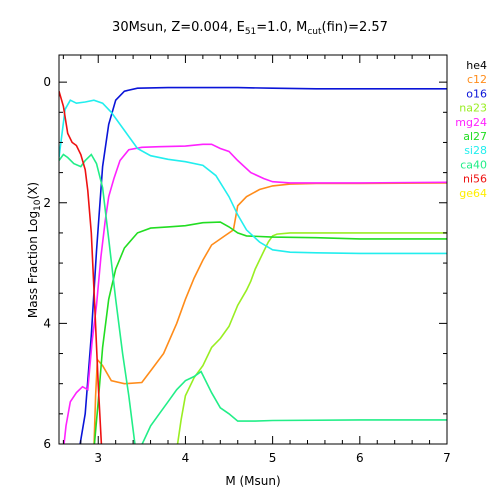 The height and width of the screenshot is (500, 500). I want to click on x-tick-label-5: 5, so click(273, 458).